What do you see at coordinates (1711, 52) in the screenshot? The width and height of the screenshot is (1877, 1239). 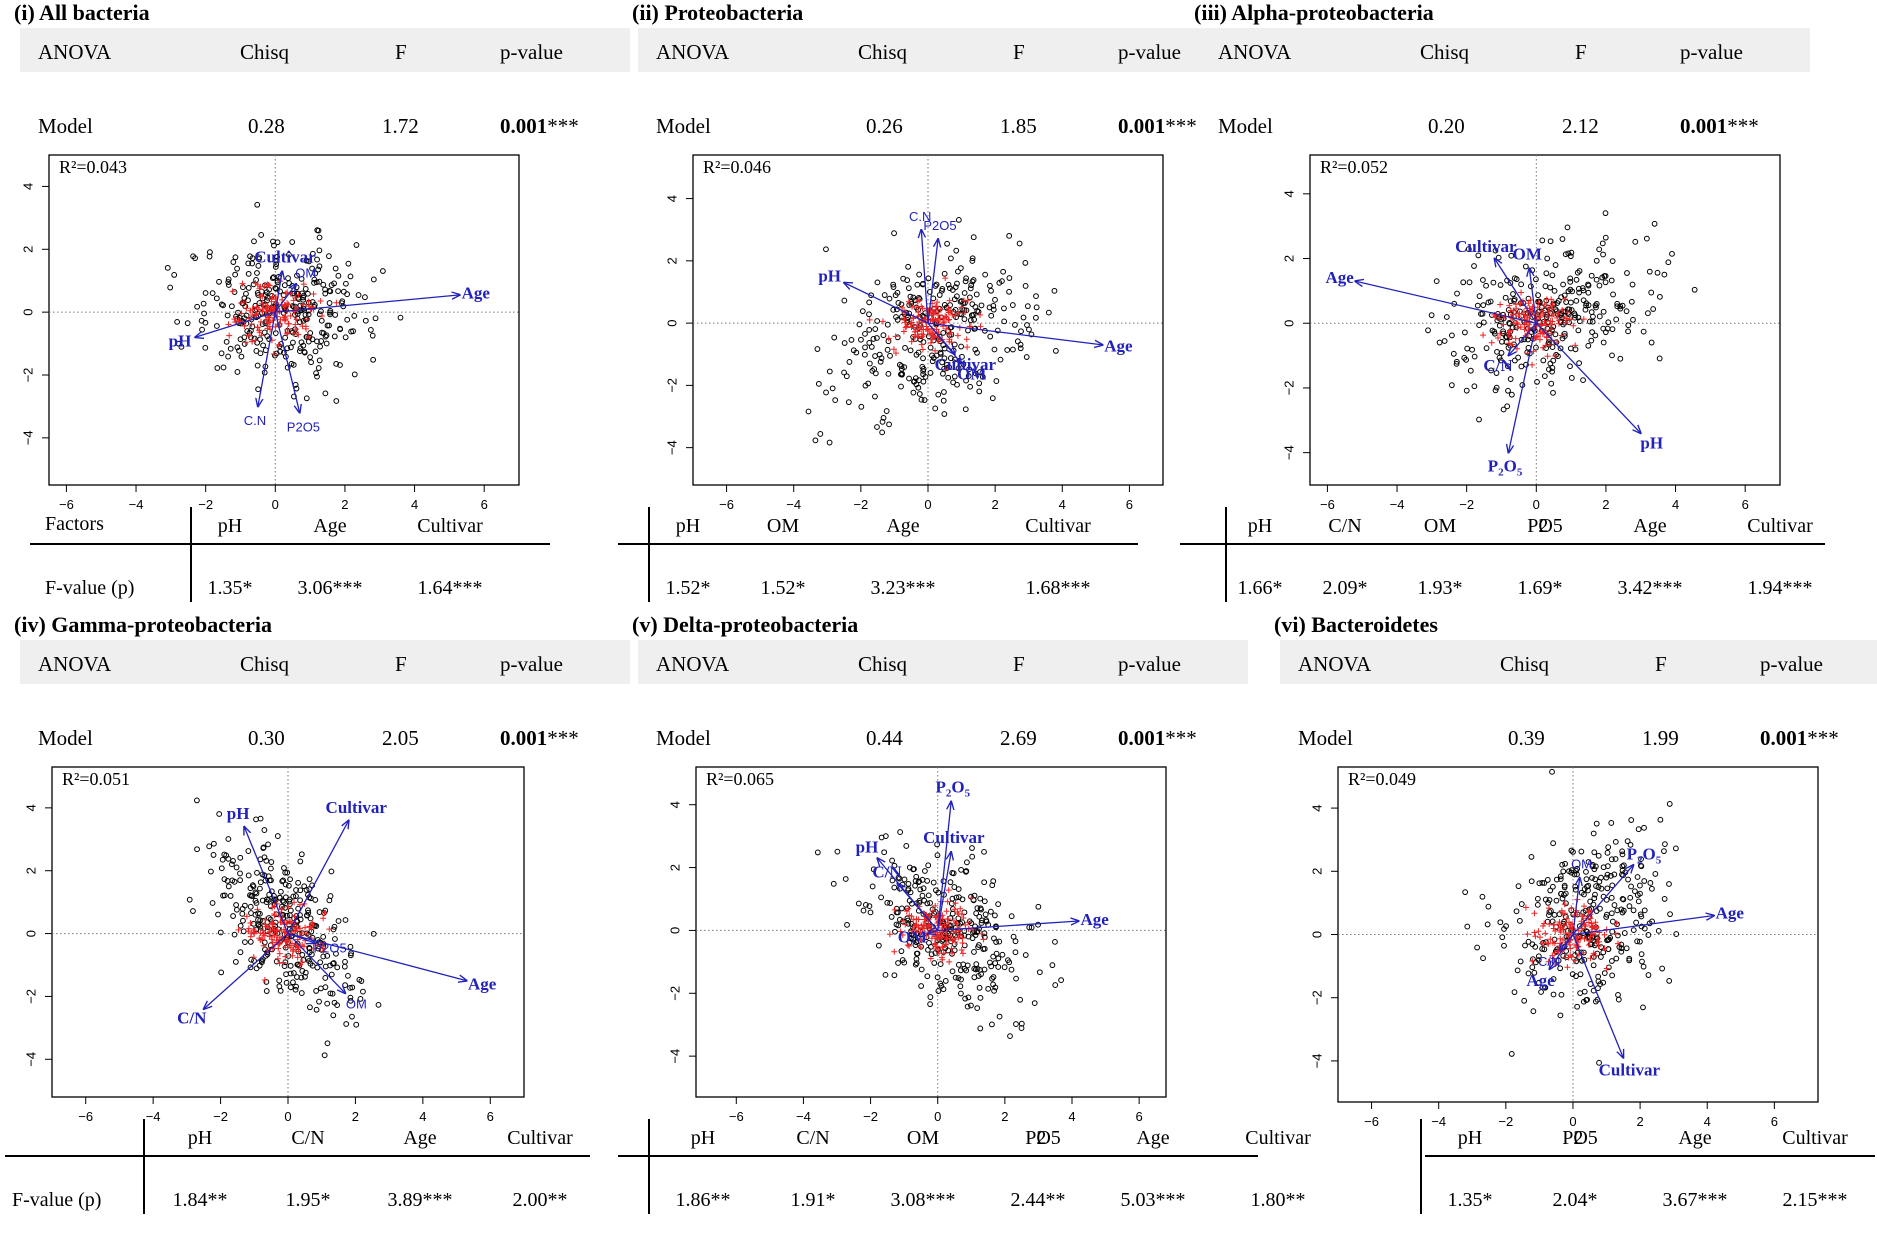 I see `anova-header-cell: p-value` at bounding box center [1711, 52].